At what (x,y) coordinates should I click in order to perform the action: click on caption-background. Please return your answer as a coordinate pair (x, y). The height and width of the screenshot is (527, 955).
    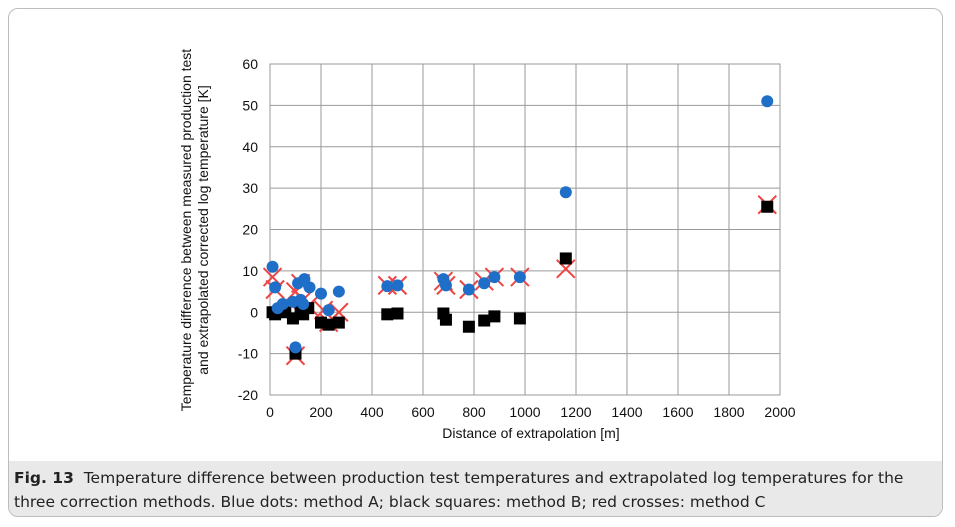
    Looking at the image, I should click on (475, 488).